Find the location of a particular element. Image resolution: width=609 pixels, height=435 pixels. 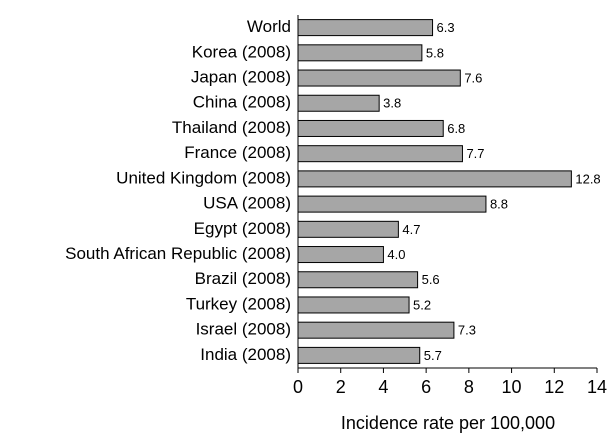

value-label: 7.6 is located at coordinates (473, 77).